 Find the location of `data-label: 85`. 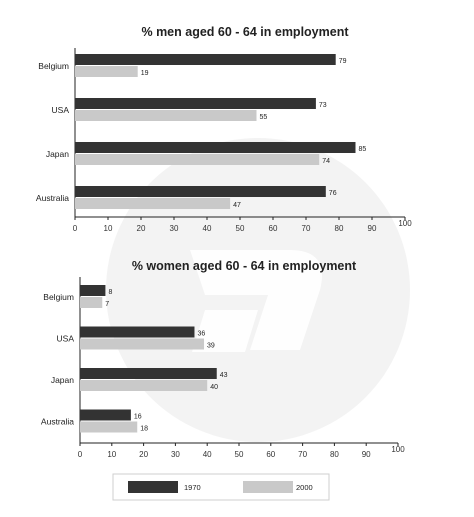

data-label: 85 is located at coordinates (363, 149).